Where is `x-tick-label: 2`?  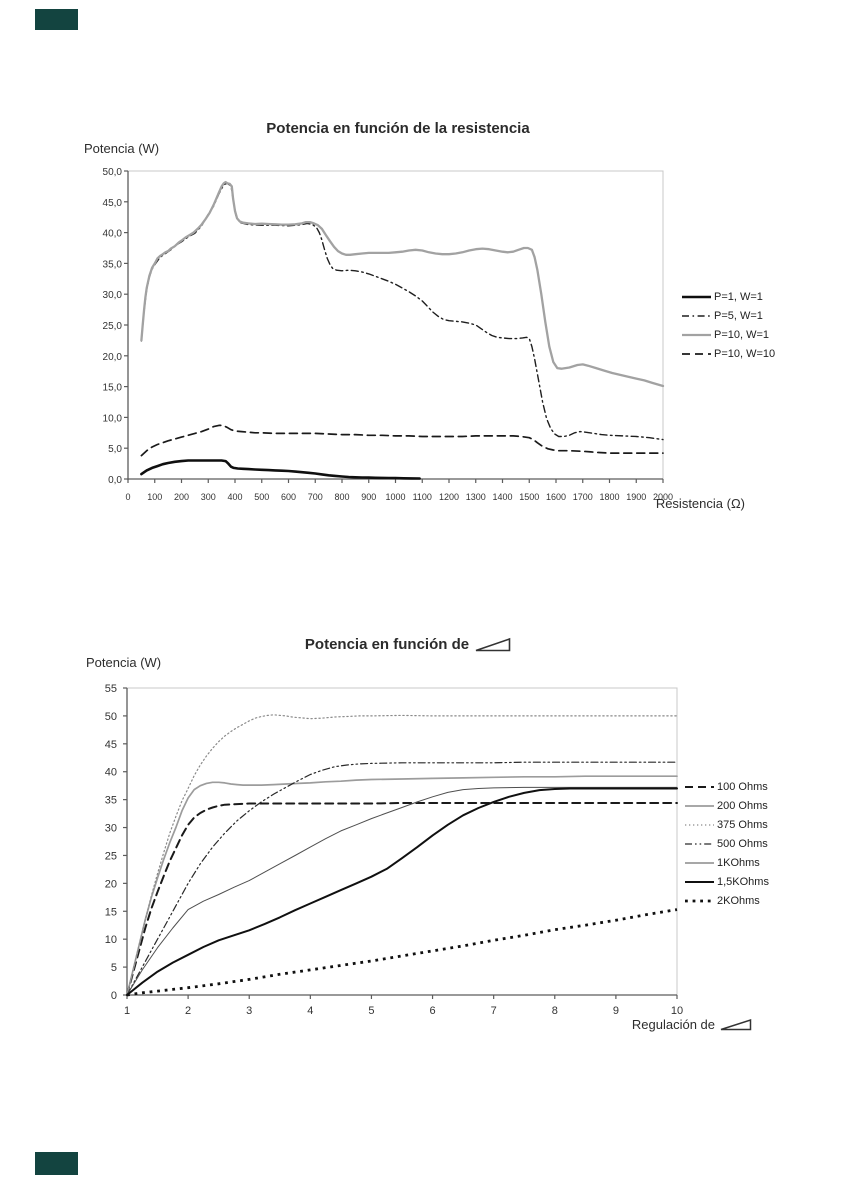 x-tick-label: 2 is located at coordinates (188, 1011).